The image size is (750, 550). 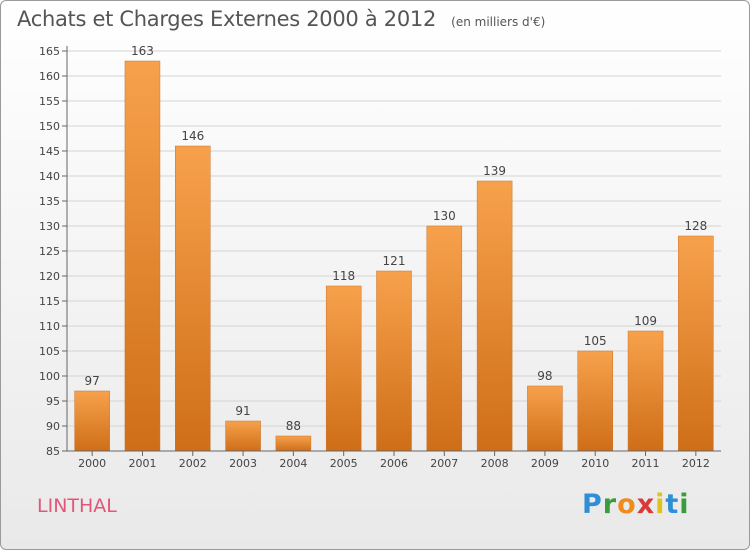 I want to click on x-tick-label: 2004, so click(x=293, y=463).